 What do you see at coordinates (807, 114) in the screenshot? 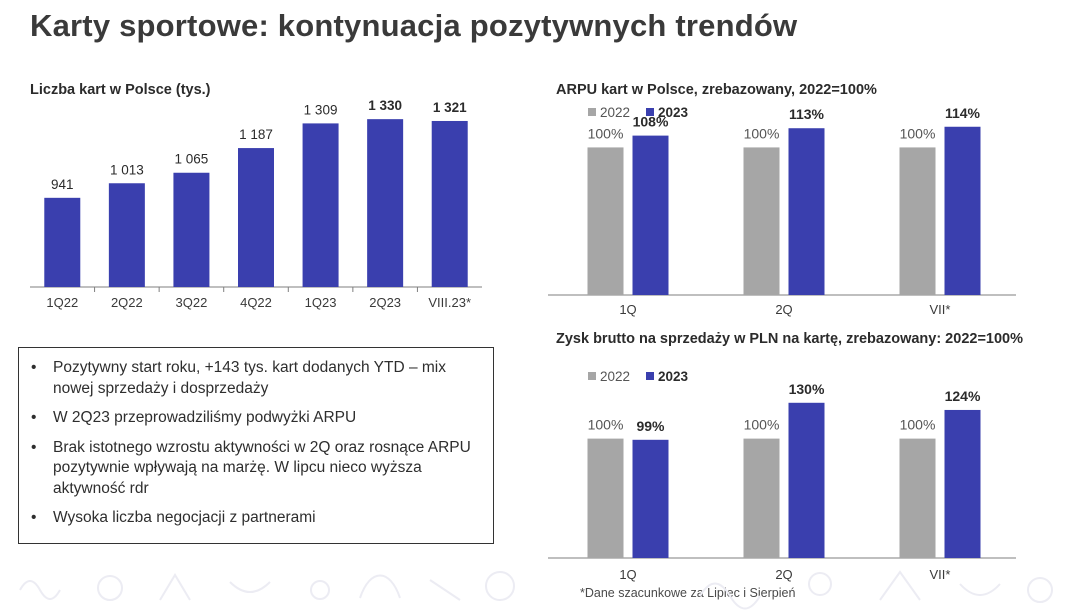
I see `data-label: 113%` at bounding box center [807, 114].